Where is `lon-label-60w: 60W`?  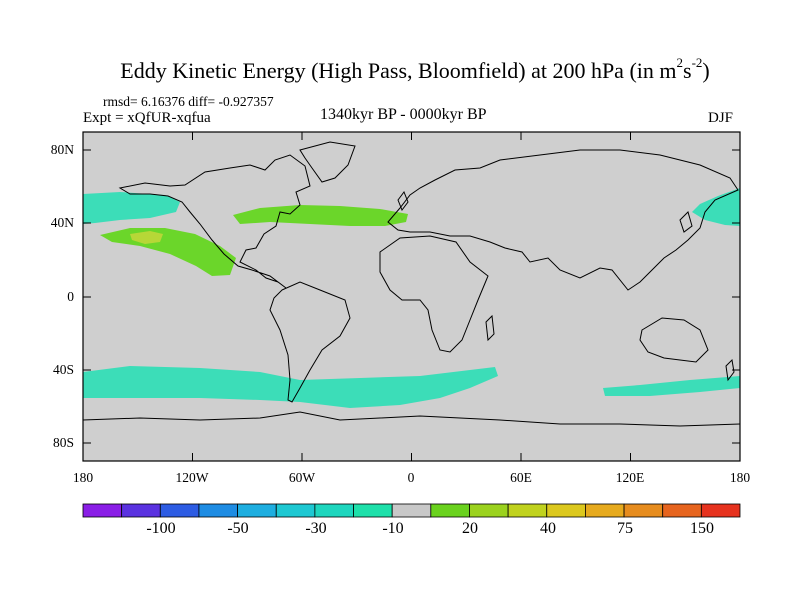
lon-label-60w: 60W is located at coordinates (302, 477).